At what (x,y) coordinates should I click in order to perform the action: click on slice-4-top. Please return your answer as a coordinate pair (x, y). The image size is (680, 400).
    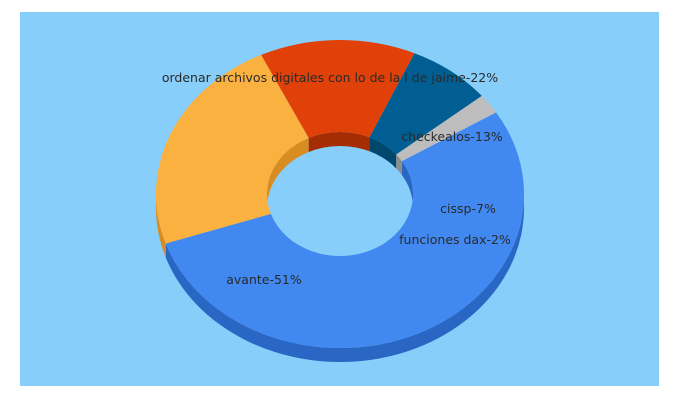
    Looking at the image, I should click on (425, 104).